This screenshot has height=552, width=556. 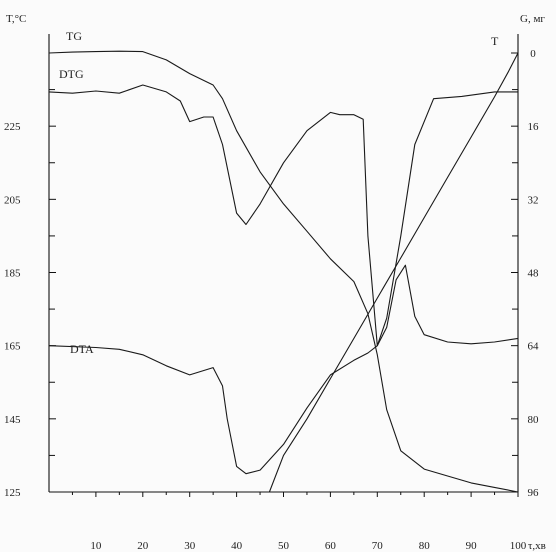 I want to click on x-tick-label: 70, so click(x=378, y=546).